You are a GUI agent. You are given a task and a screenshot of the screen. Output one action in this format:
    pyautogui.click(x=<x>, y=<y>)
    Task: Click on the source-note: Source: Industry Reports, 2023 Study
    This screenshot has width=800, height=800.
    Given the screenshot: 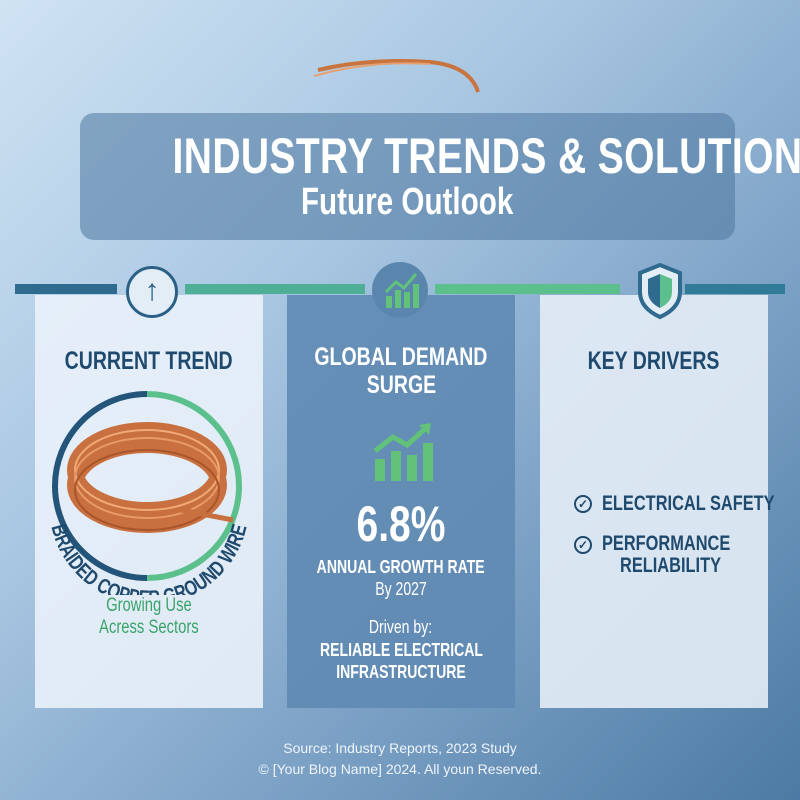 What is the action you would take?
    pyautogui.click(x=400, y=748)
    